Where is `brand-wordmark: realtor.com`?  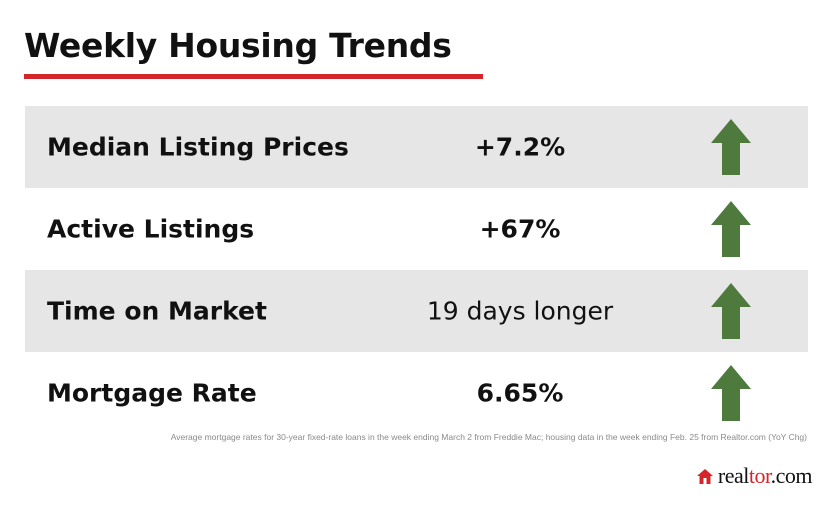 brand-wordmark: realtor.com is located at coordinates (765, 476).